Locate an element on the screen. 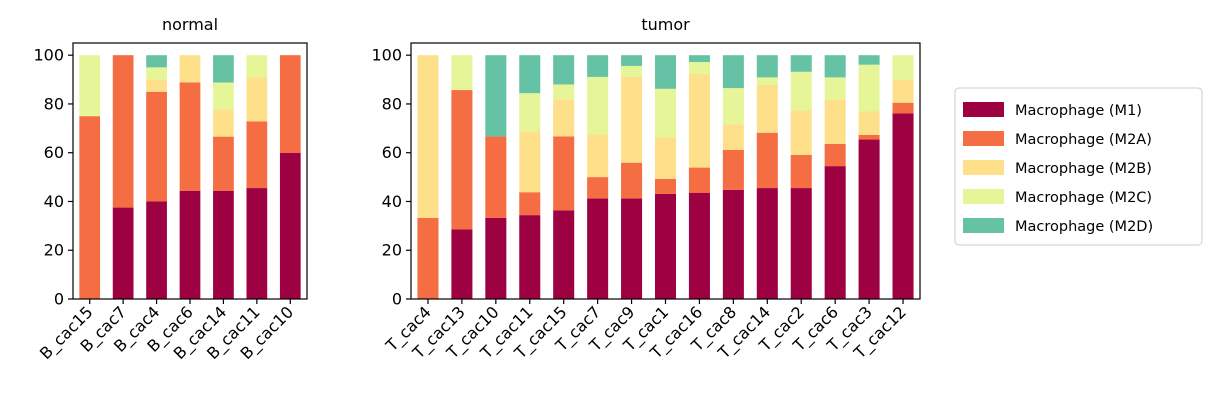 This screenshot has width=1216, height=405. legend-frame is located at coordinates (1078, 166).